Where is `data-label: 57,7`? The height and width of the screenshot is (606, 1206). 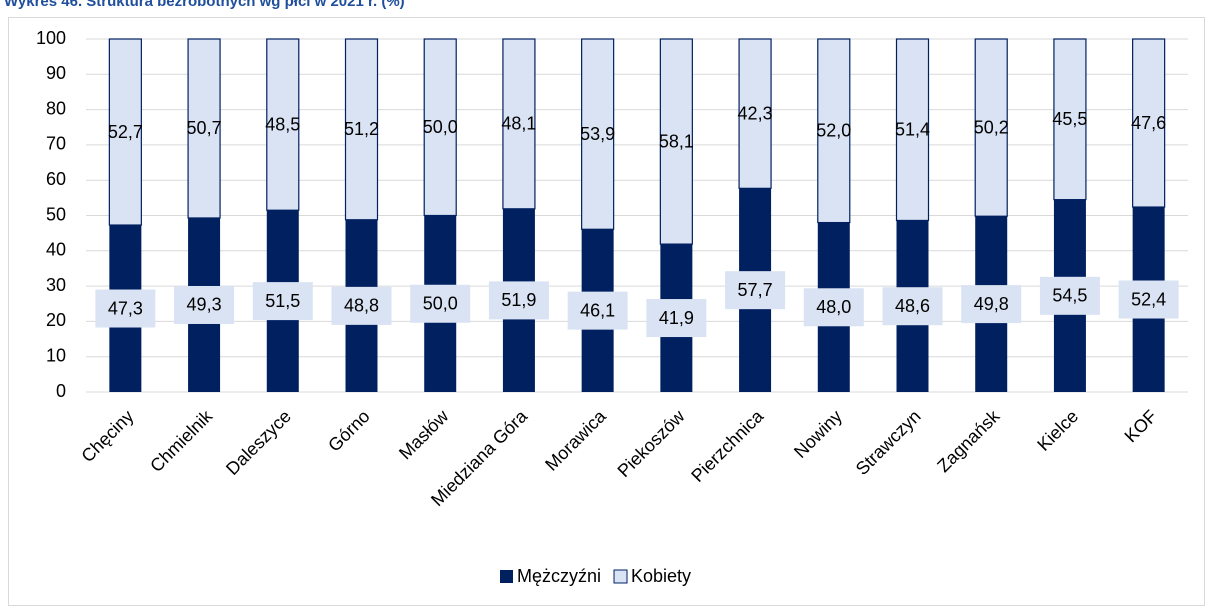
data-label: 57,7 is located at coordinates (755, 290).